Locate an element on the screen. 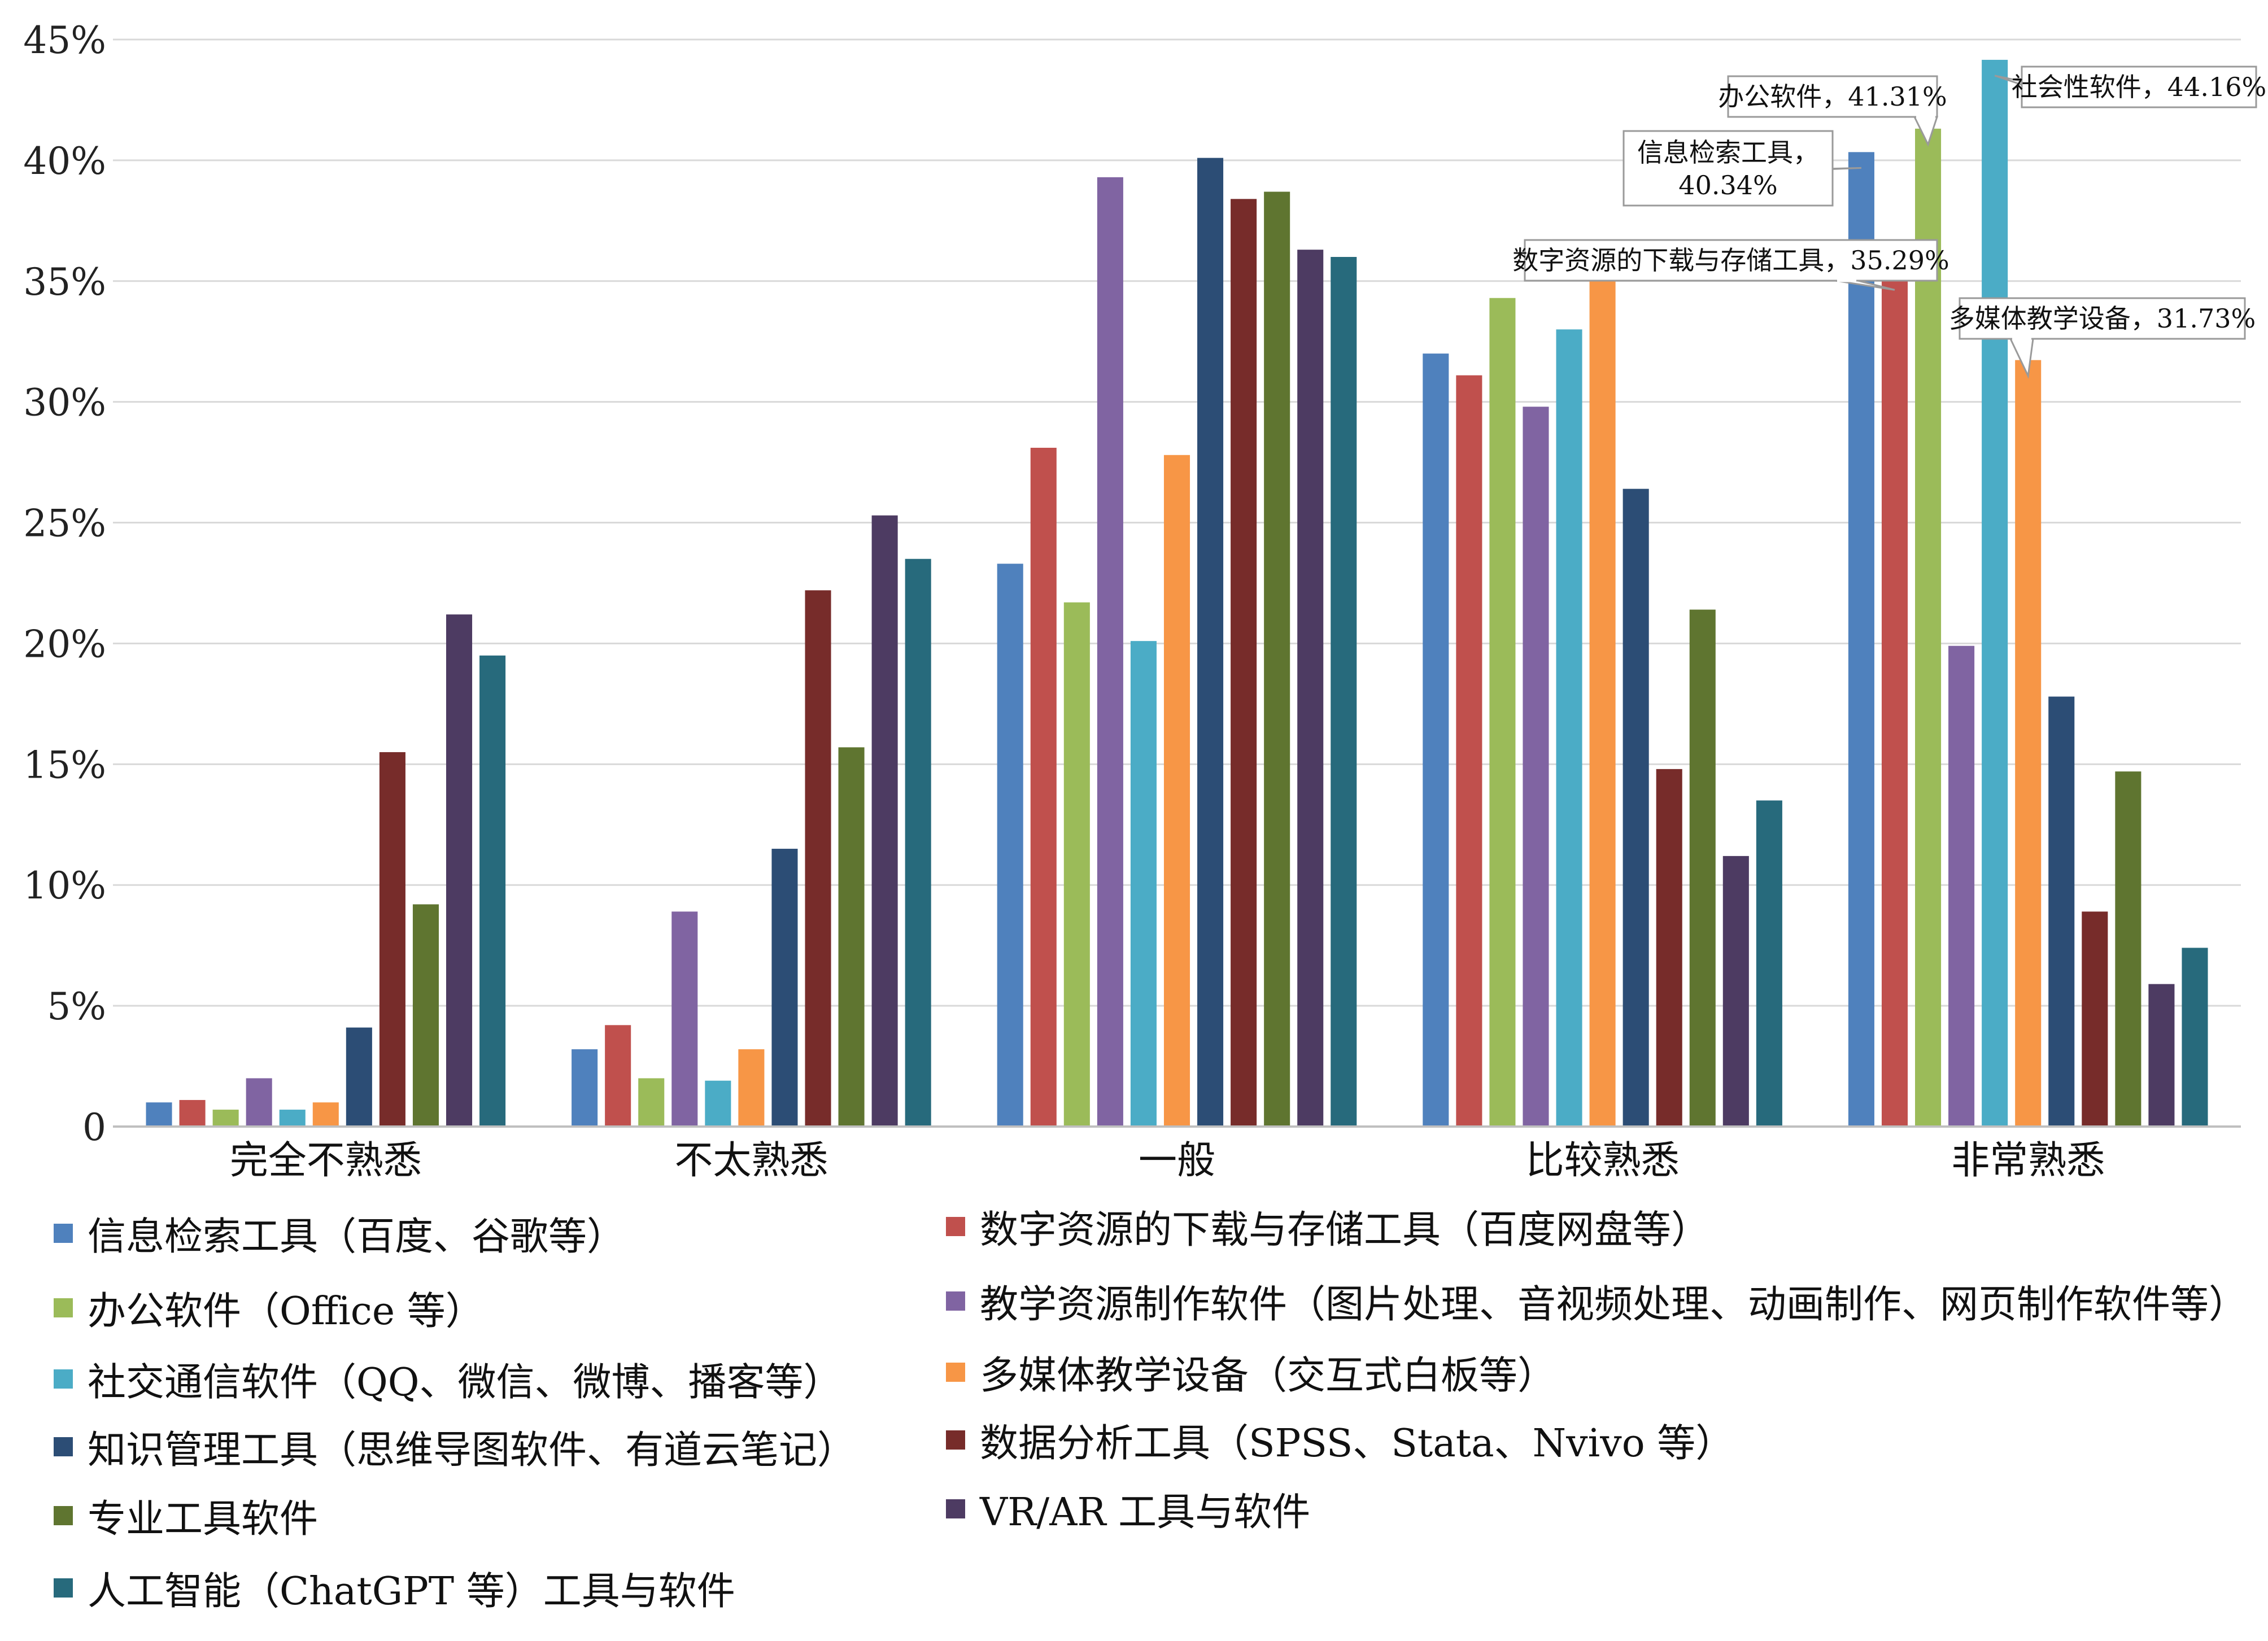 The image size is (2268, 1641). y-tick-label: 20% is located at coordinates (64, 644).